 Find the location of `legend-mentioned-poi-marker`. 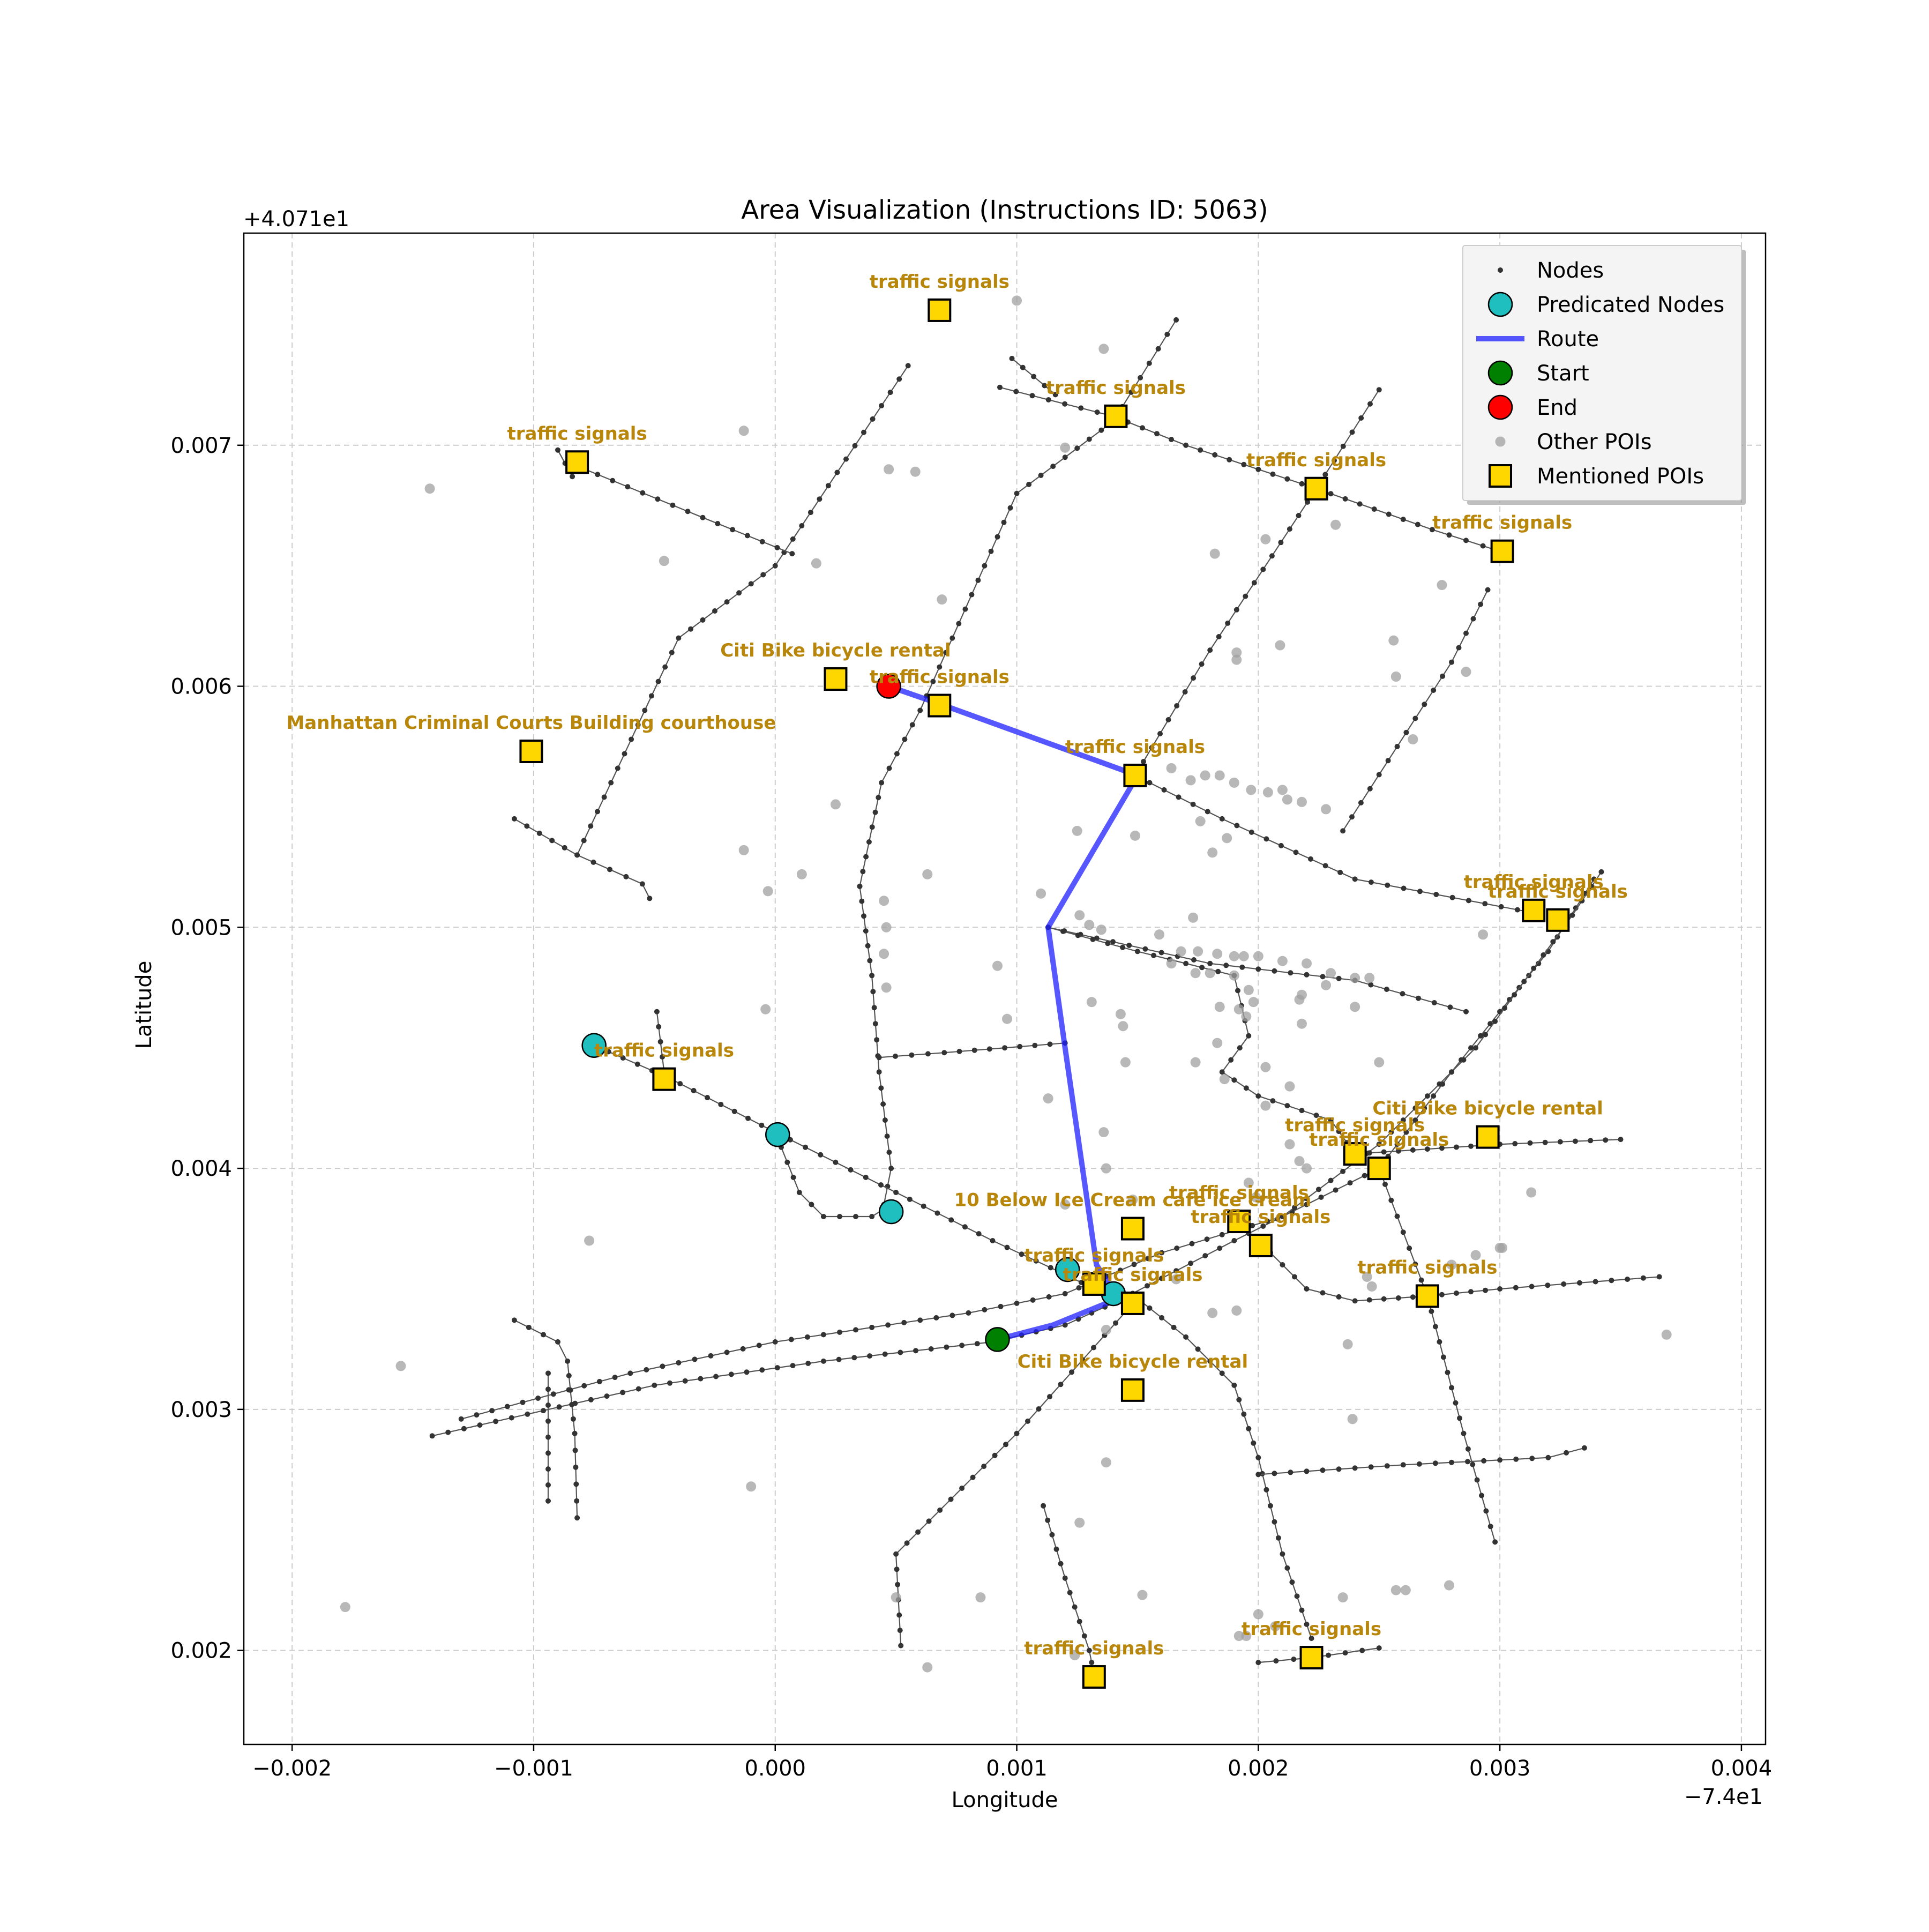

legend-mentioned-poi-marker is located at coordinates (1501, 476).